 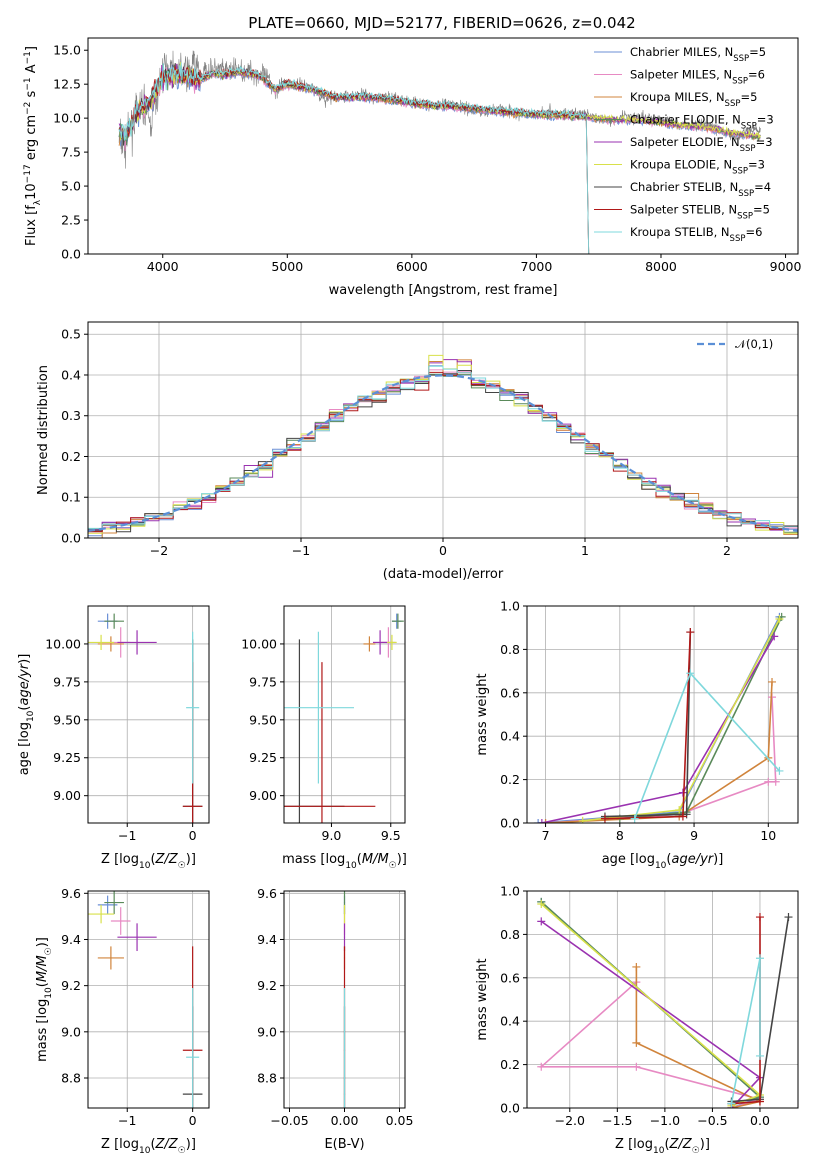 What do you see at coordinates (31, 95) in the screenshot?
I see `spectrum-ylabel-part: s` at bounding box center [31, 95].